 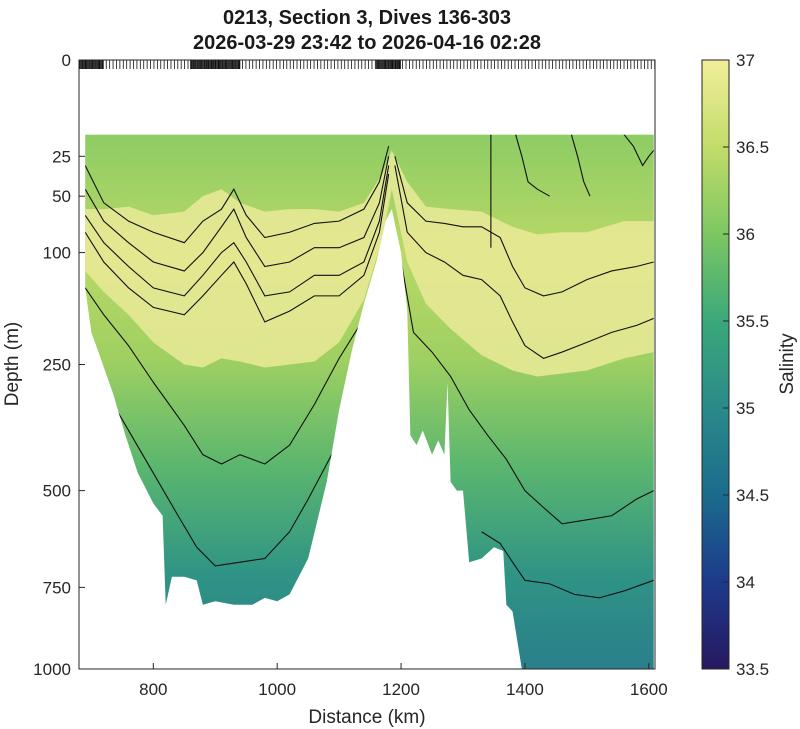 What do you see at coordinates (12, 364) in the screenshot?
I see `y-axis-label: Depth (m)` at bounding box center [12, 364].